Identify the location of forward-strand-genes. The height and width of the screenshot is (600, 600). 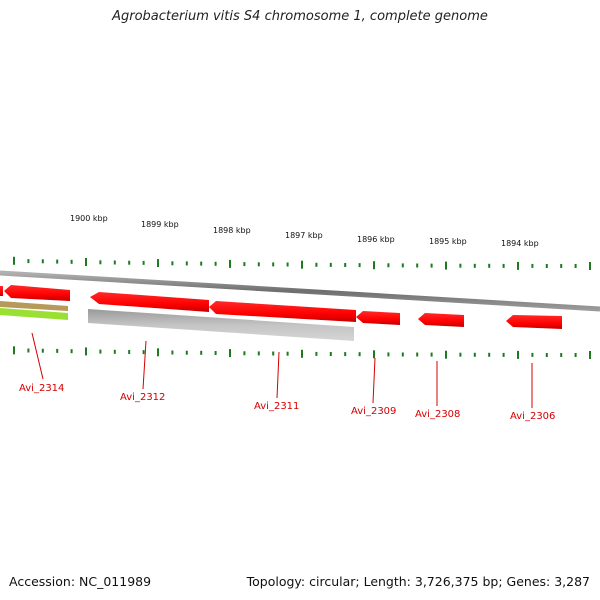
(281, 307).